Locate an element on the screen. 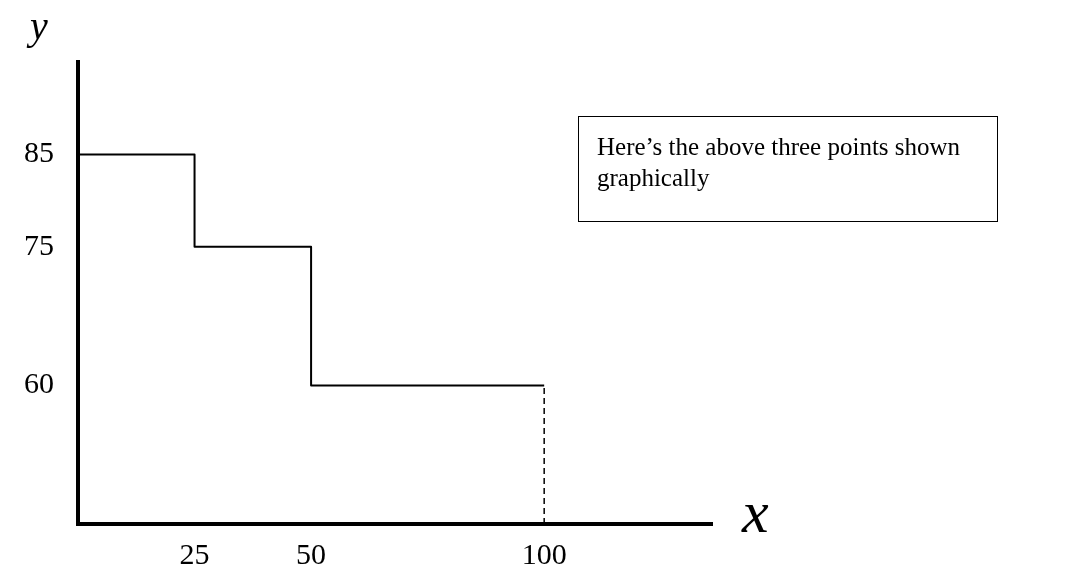 The height and width of the screenshot is (588, 1072). annotation: Here’s the above three points shown graphically is located at coordinates (788, 169).